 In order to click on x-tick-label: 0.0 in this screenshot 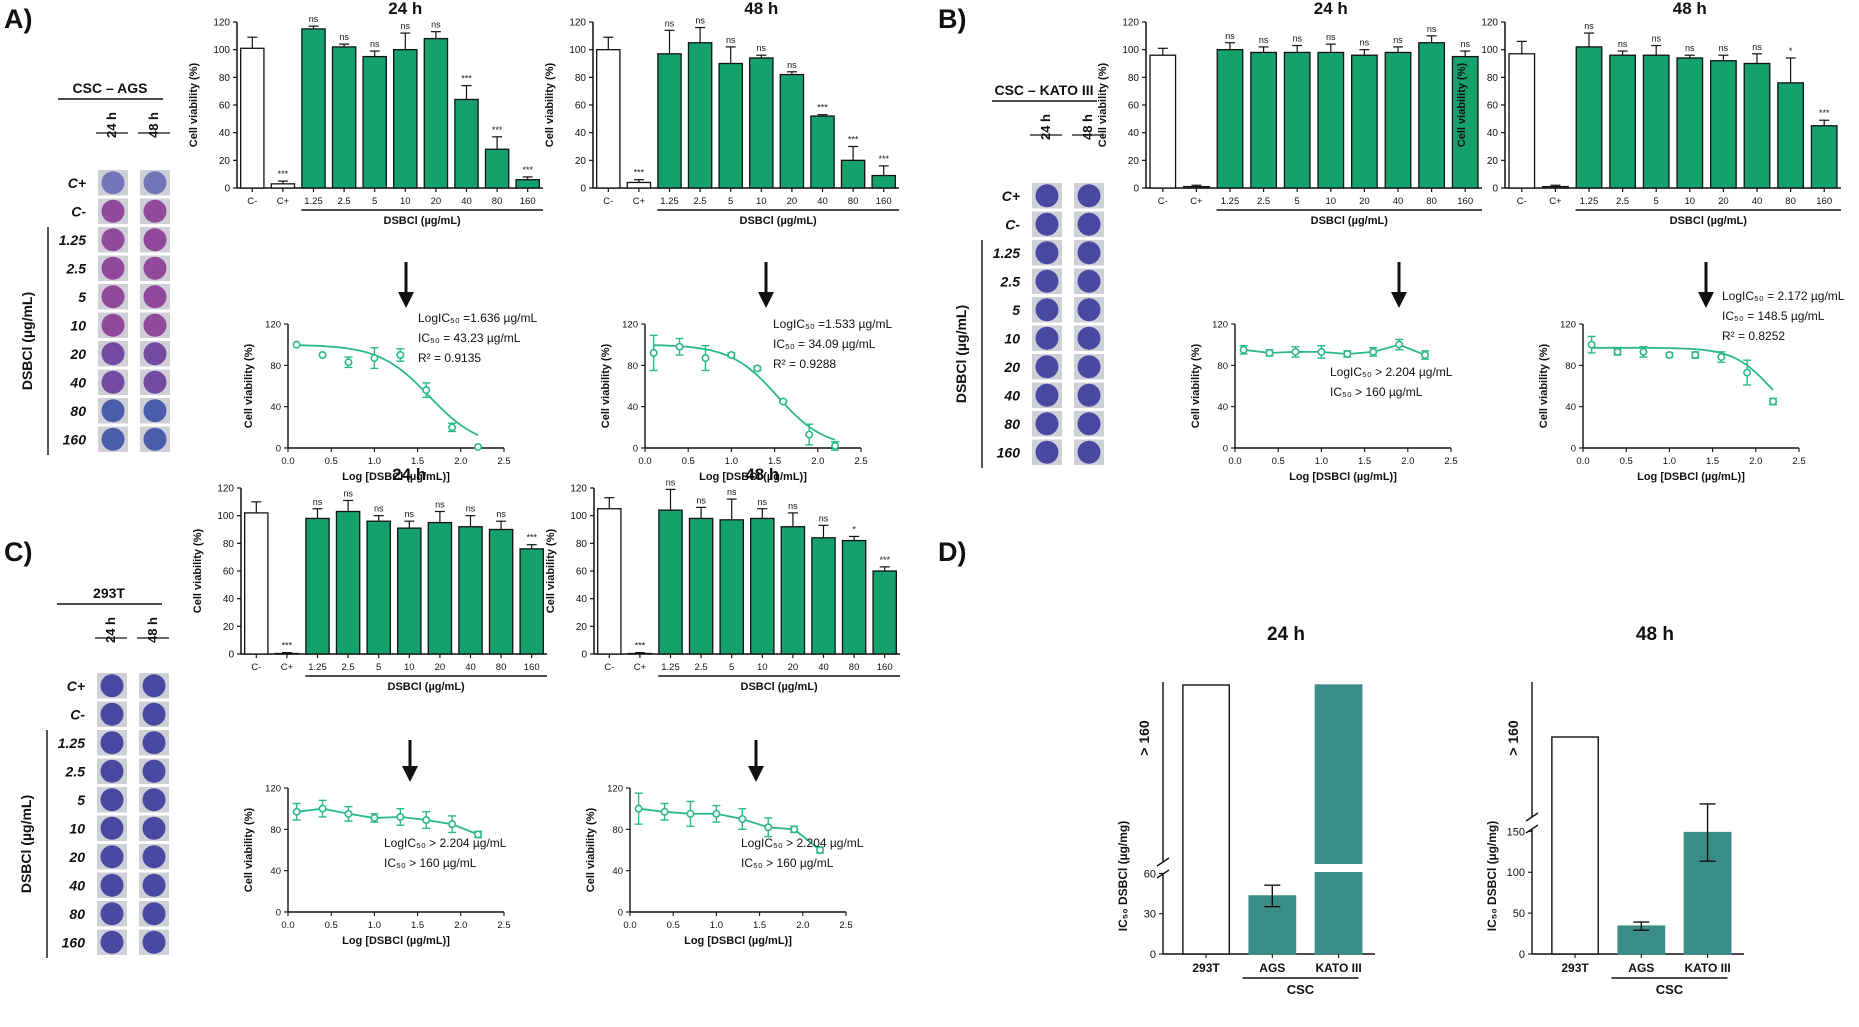, I will do `click(287, 925)`.